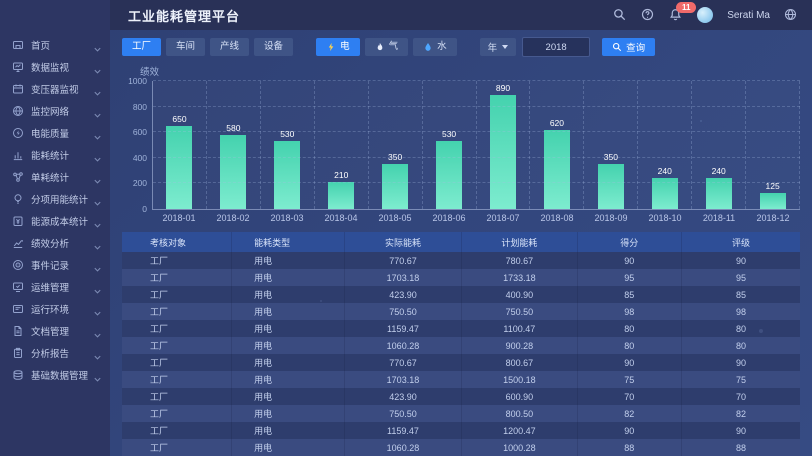 Image resolution: width=812 pixels, height=456 pixels. Describe the element at coordinates (341, 217) in the screenshot. I see `x-tick-label: 2018-04` at that location.